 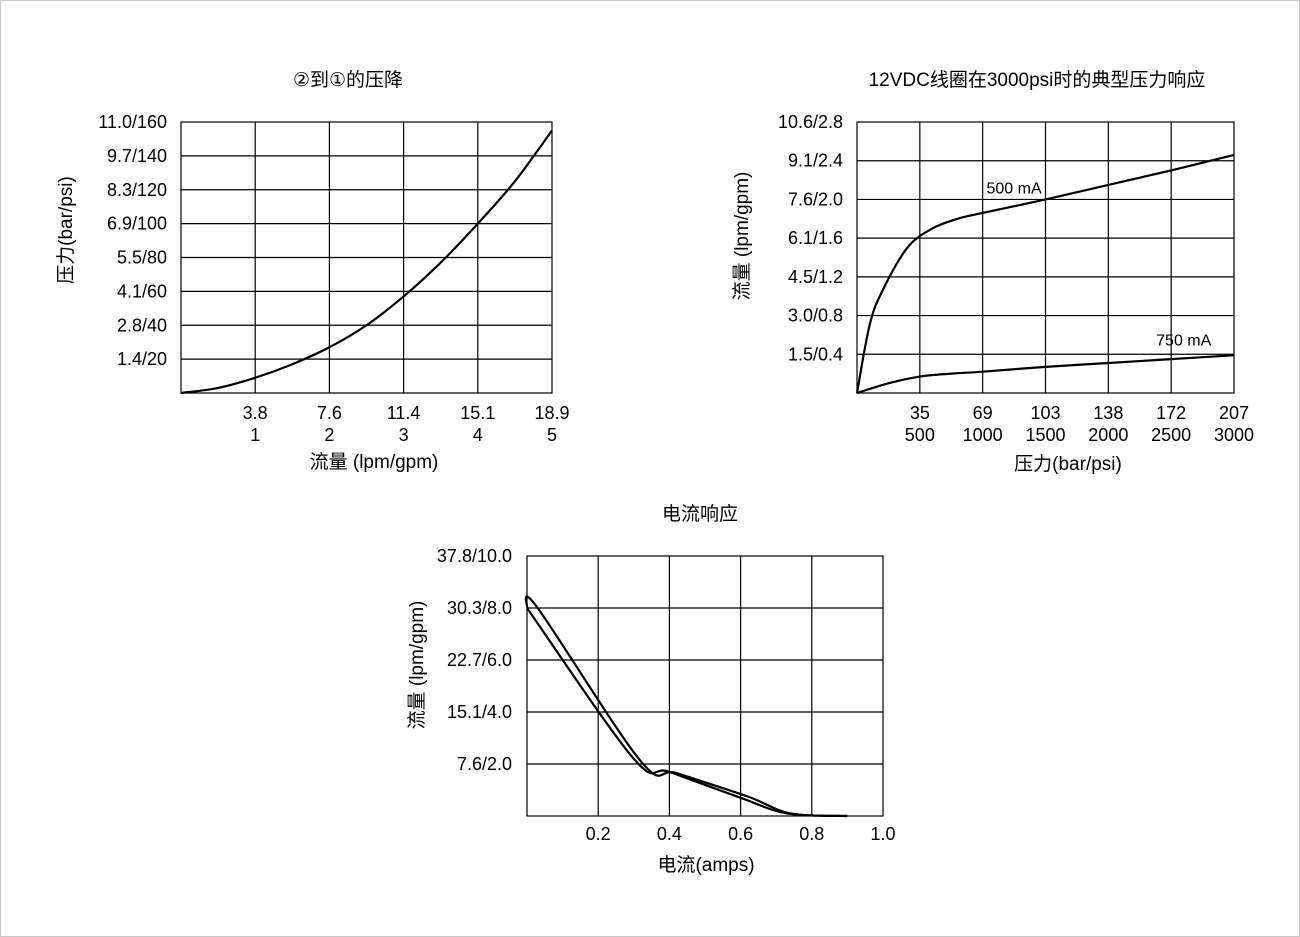 I want to click on x-tick-label: 35, so click(x=920, y=413).